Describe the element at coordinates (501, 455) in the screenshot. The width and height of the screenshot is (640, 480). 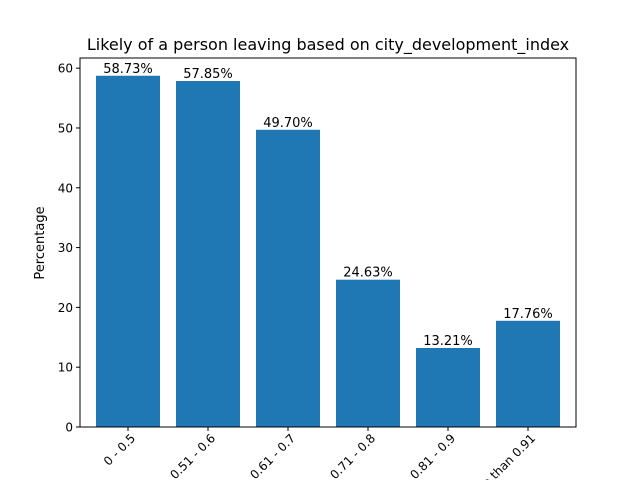
I see `x-tick-label-5: More than 0.91` at that location.